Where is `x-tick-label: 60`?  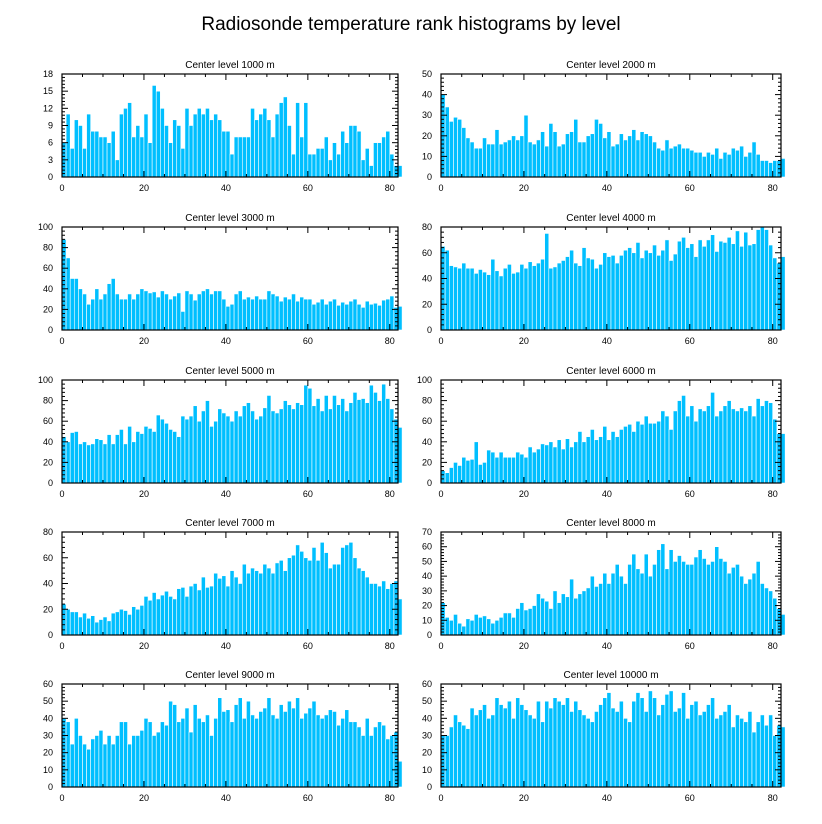 x-tick-label: 60 is located at coordinates (308, 341).